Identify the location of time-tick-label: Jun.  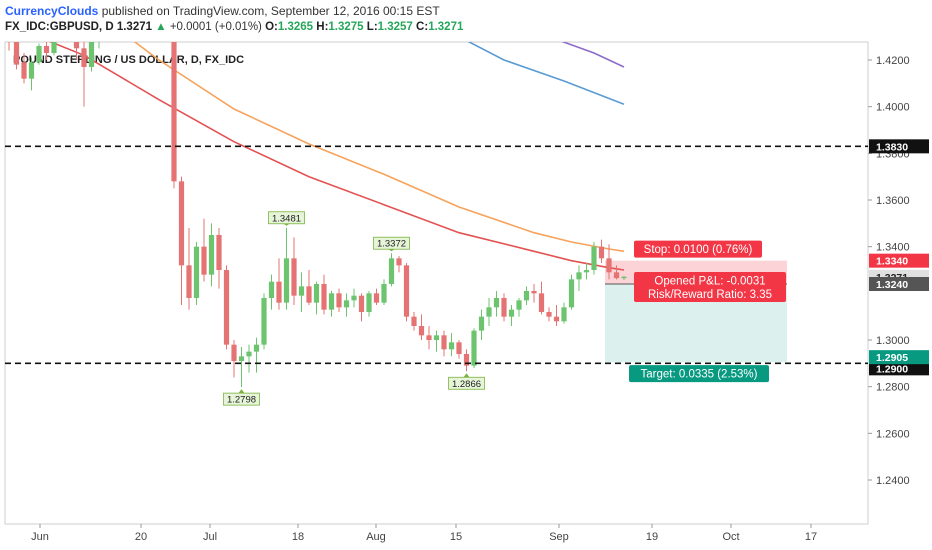
(40, 537).